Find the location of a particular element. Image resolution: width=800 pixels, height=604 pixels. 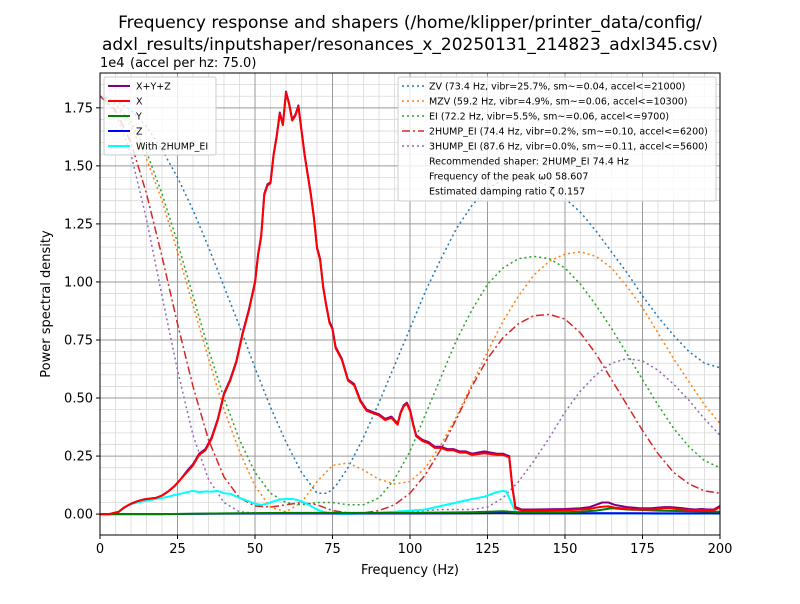

legend-left-label: X is located at coordinates (139, 102).